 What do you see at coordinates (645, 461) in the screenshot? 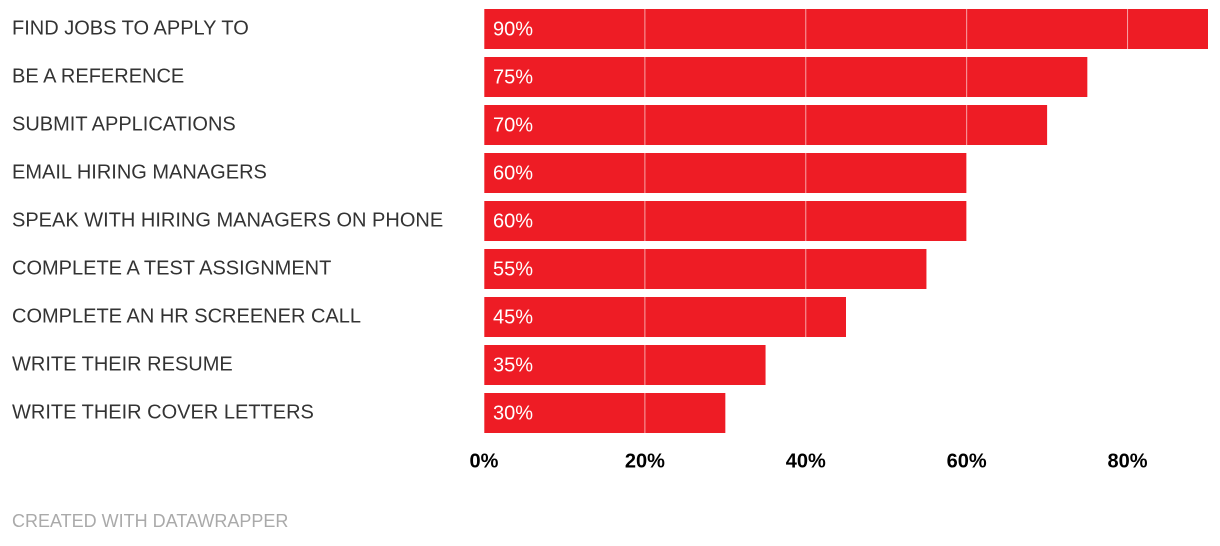
I see `x-tick-label: 20%` at bounding box center [645, 461].